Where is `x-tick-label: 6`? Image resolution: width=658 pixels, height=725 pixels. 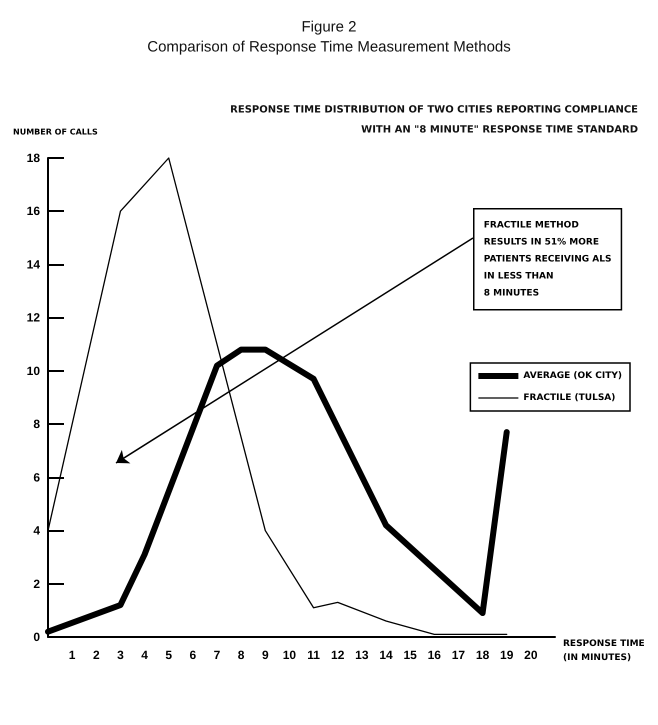 x-tick-label: 6 is located at coordinates (193, 655).